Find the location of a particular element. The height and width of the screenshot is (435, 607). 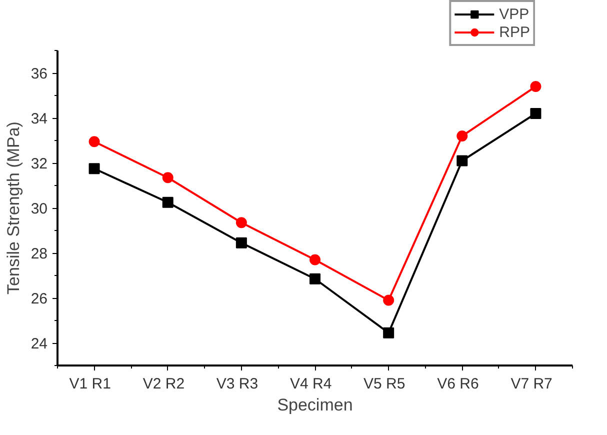

legend-label: VPP is located at coordinates (514, 14).